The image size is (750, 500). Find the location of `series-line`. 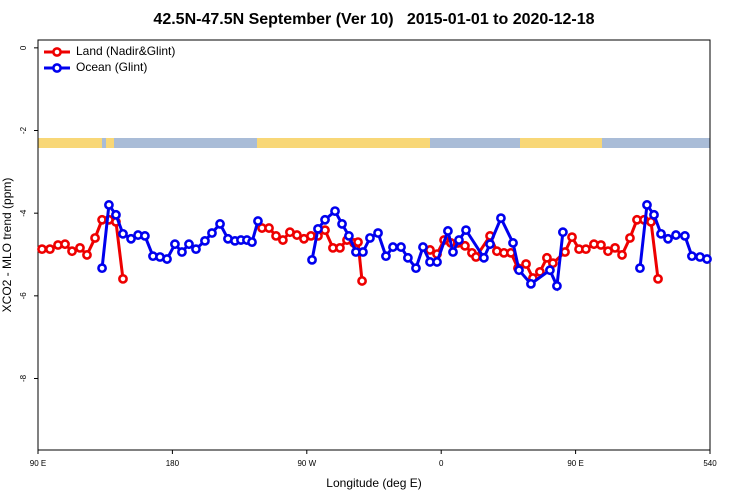

series-line is located at coordinates (437, 250).